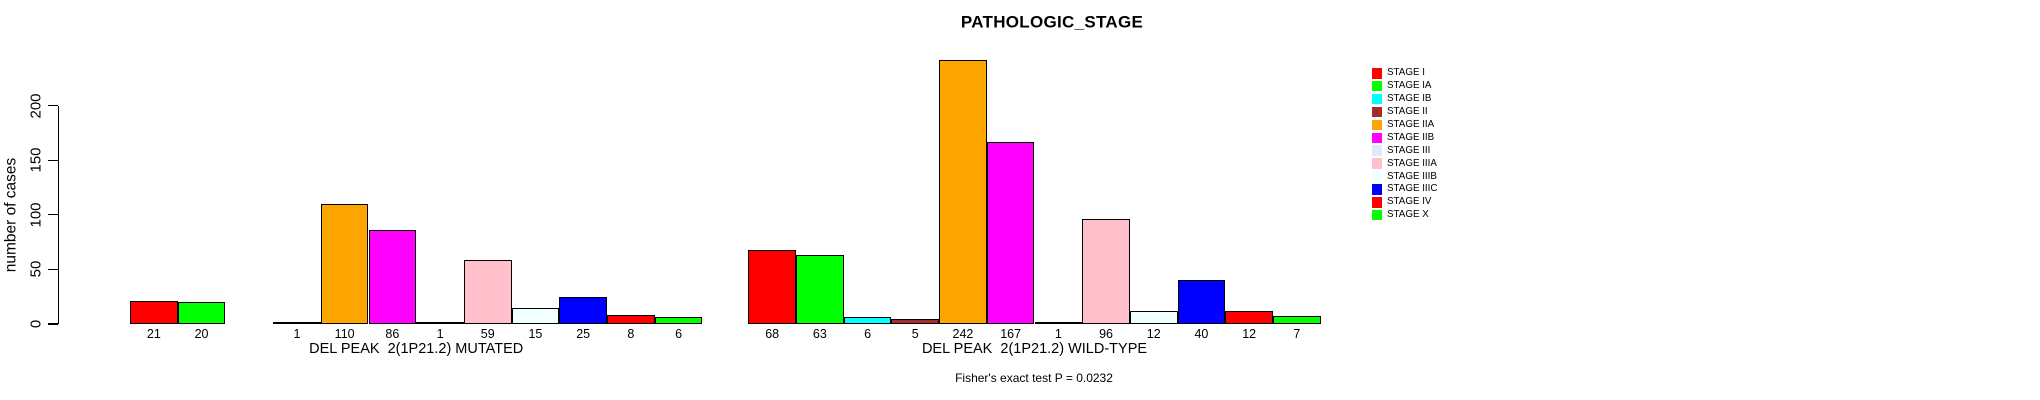  Describe the element at coordinates (1411, 137) in the screenshot. I see `legend-label: STAGE IIB` at that location.